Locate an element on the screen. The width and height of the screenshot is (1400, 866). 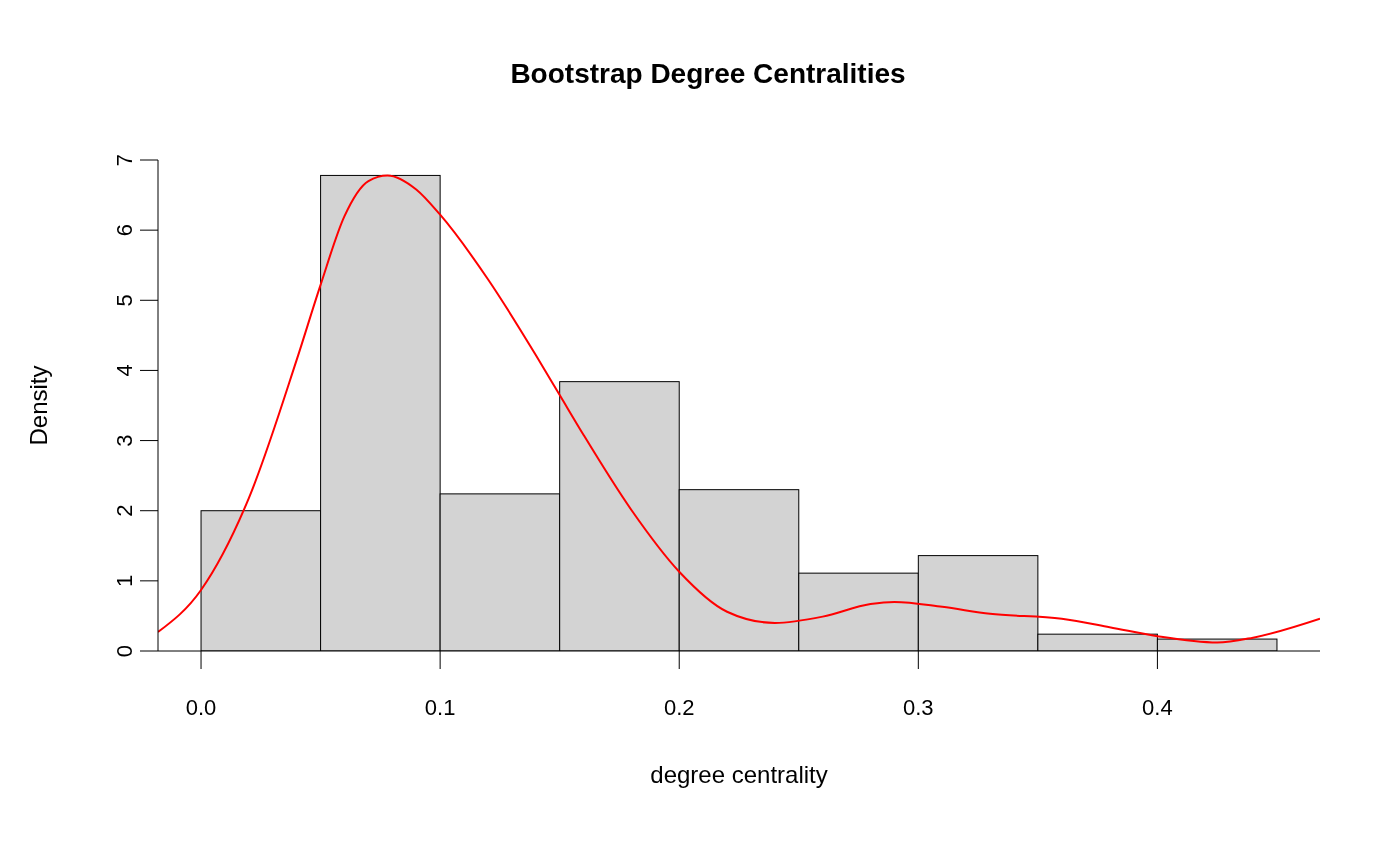
x-tick-label: 0.1 is located at coordinates (440, 707).